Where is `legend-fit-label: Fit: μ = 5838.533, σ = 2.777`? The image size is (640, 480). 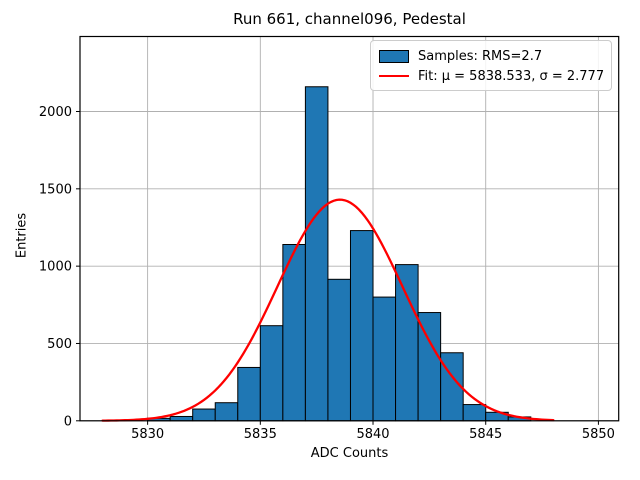
legend-fit-label: Fit: μ = 5838.533, σ = 2.777 is located at coordinates (511, 76).